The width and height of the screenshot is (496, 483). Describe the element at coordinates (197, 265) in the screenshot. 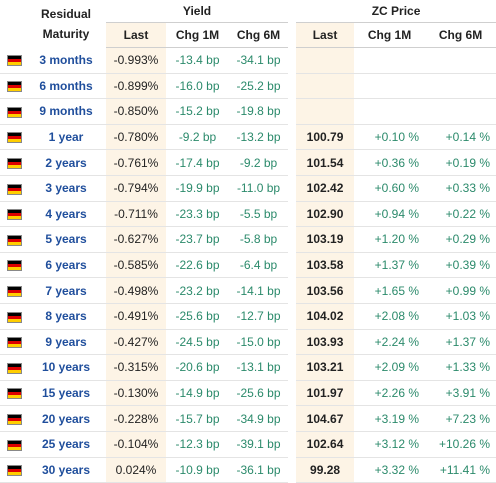

I see `yield-chg1m-value: -22.6 bp` at that location.